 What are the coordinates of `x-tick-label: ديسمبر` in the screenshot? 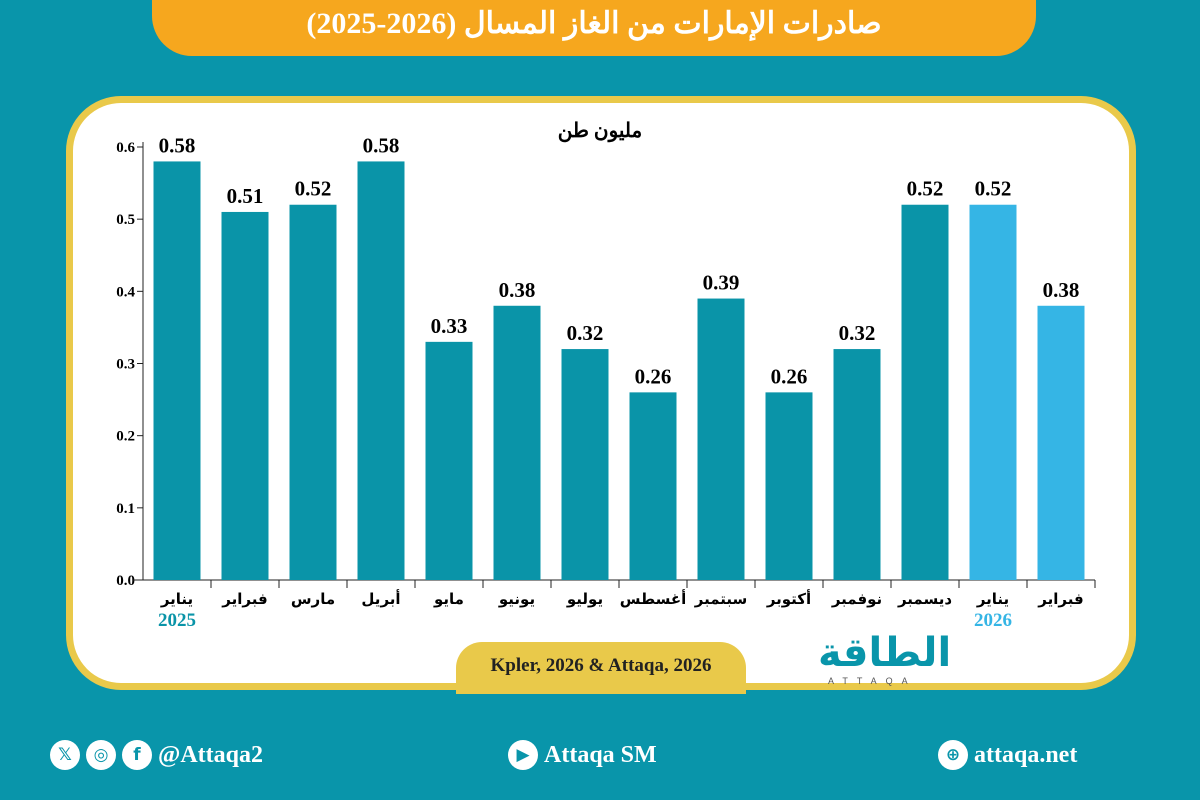 It's located at (924, 599).